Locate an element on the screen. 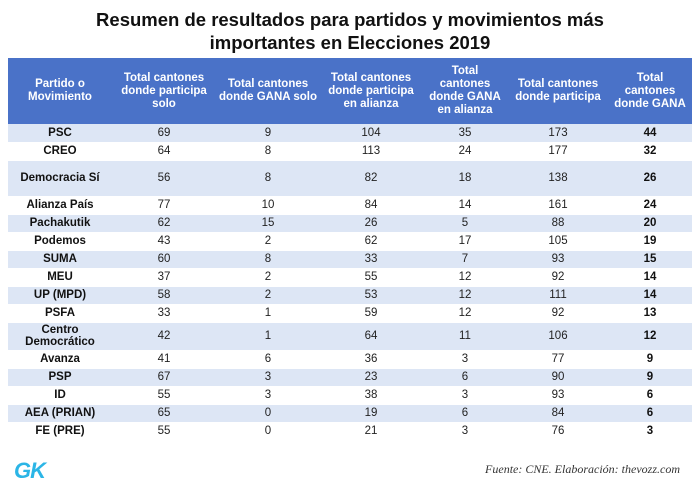 Image resolution: width=700 pixels, height=494 pixels. party-cell: Alianza País is located at coordinates (60, 205).